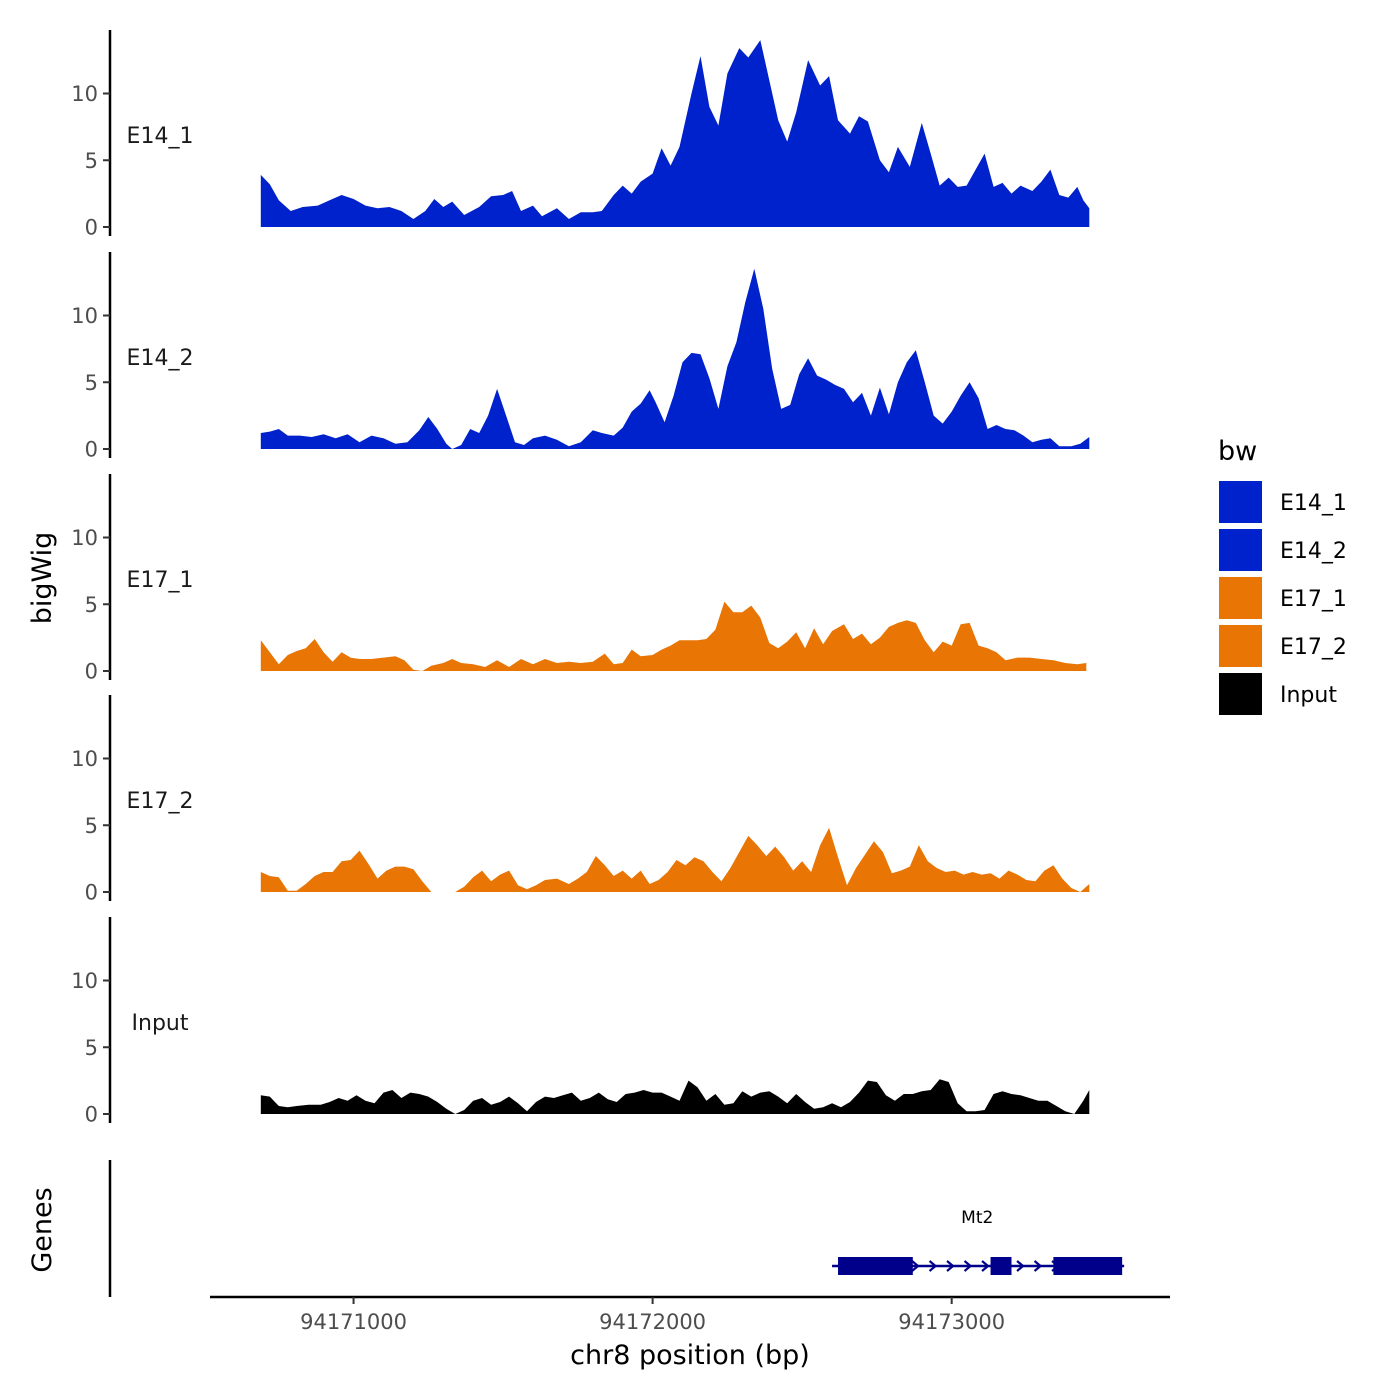  I want to click on gene-Mt2: Mt2, so click(978, 1241).